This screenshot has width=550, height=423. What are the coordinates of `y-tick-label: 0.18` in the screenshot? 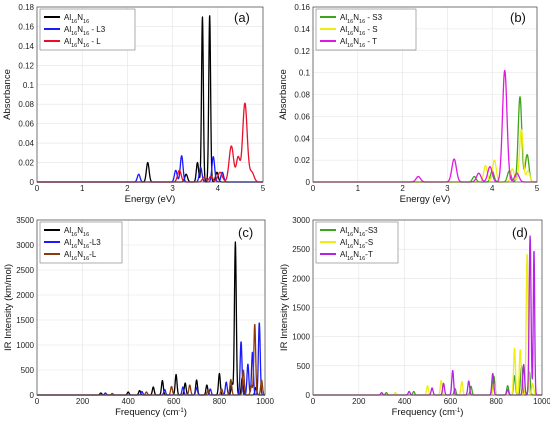 It's located at (26, 7).